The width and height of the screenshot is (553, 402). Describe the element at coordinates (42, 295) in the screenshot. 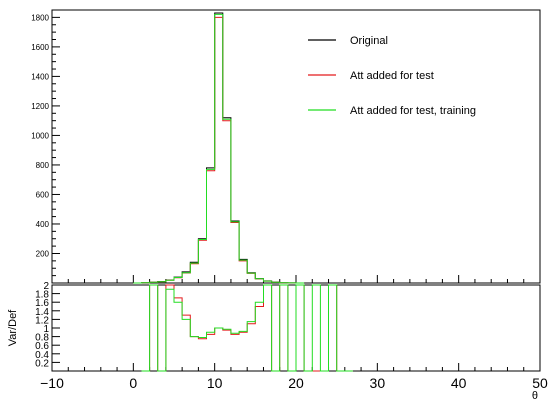

I see `y-tick-label: 1.8` at that location.